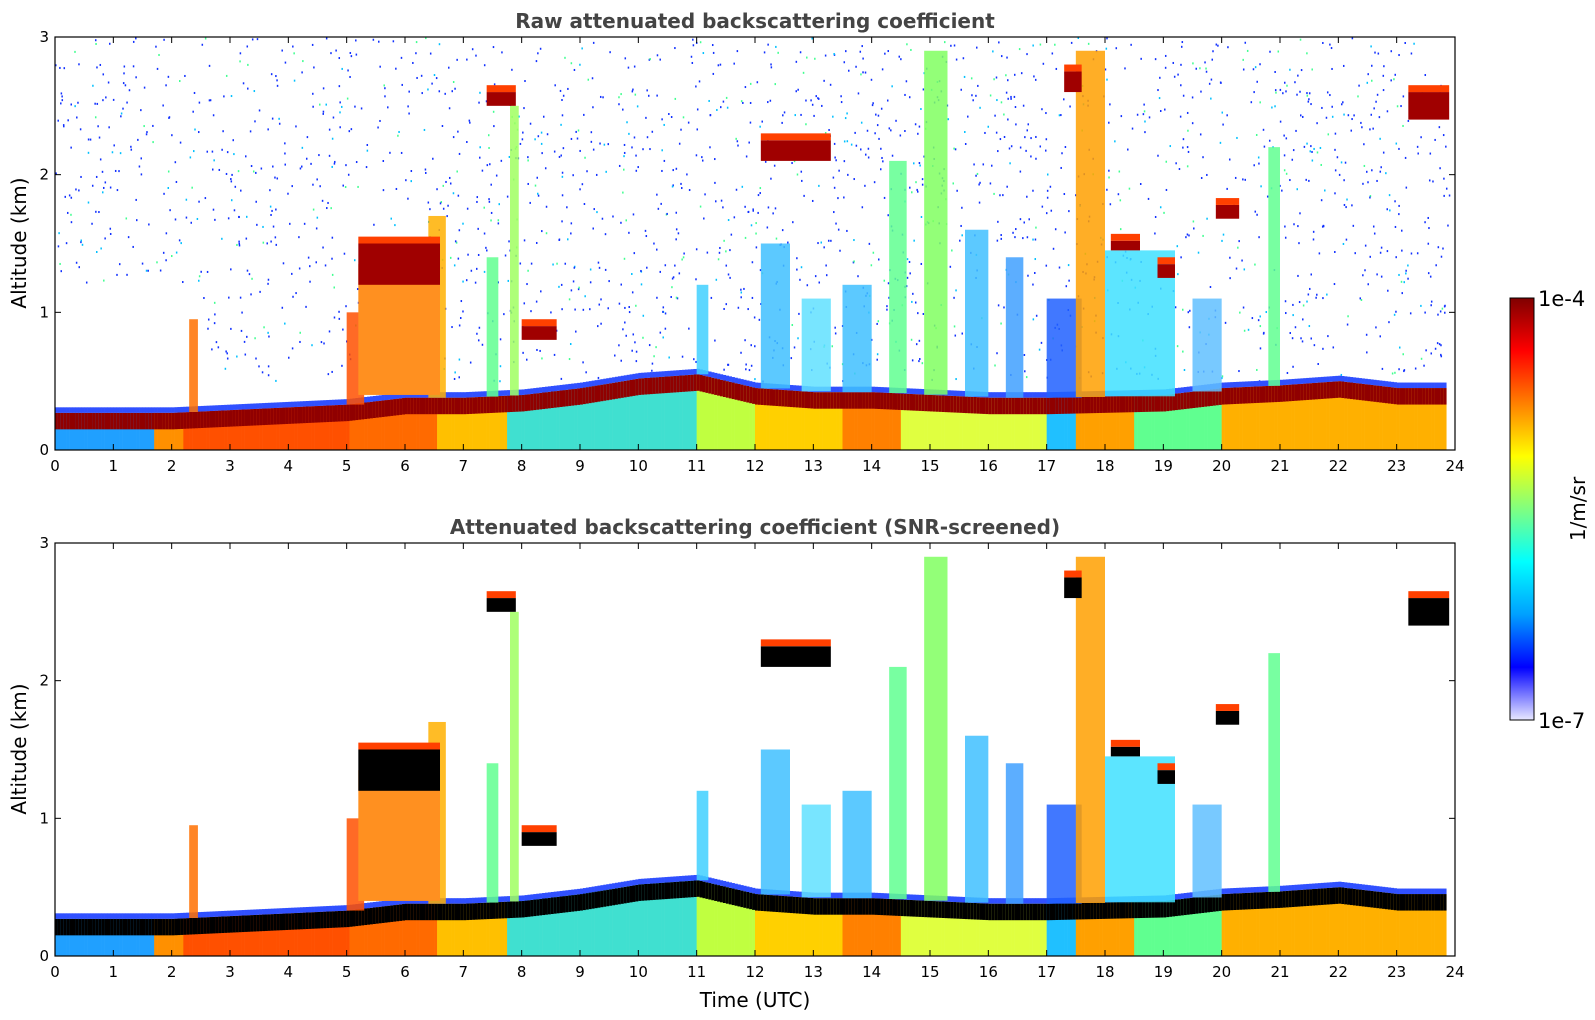  What do you see at coordinates (1073, 68) in the screenshot?
I see `cloud-edge` at bounding box center [1073, 68].